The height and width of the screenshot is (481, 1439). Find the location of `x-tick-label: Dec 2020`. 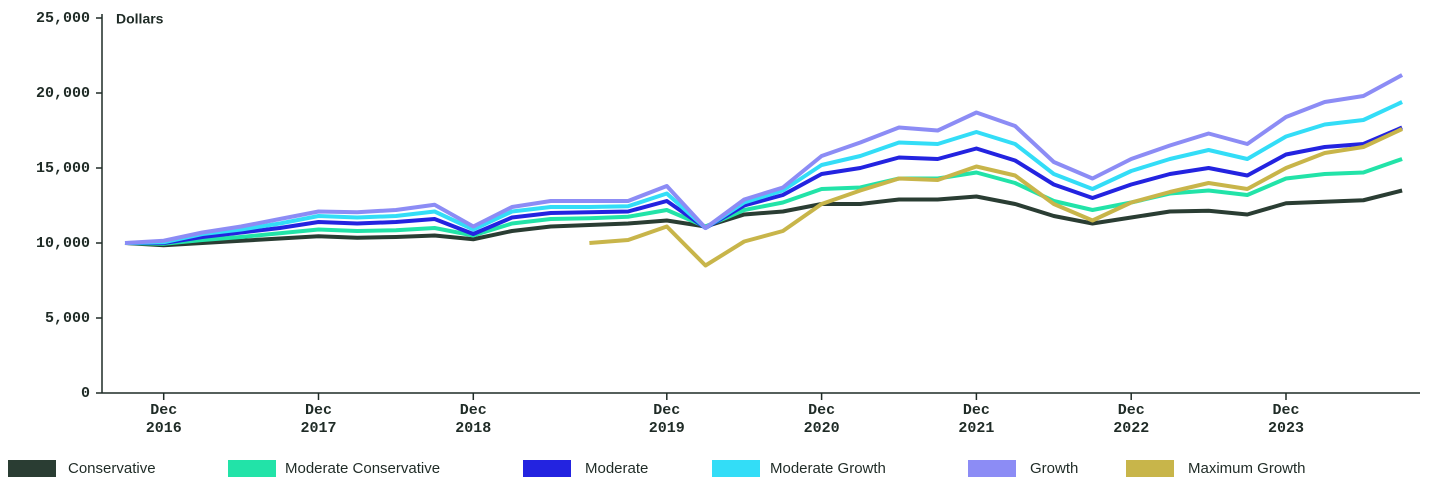

x-tick-label: Dec 2020 is located at coordinates (822, 419).